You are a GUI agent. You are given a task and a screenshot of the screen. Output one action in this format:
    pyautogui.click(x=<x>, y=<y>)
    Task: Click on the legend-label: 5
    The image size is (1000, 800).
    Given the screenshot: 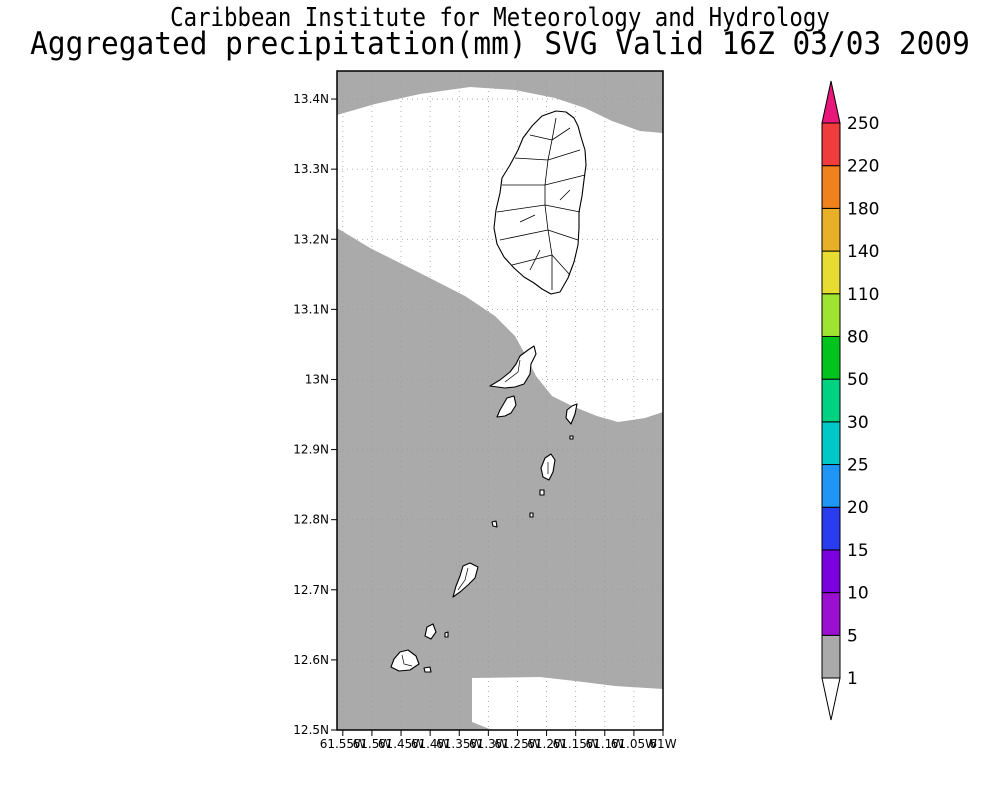 What is the action you would take?
    pyautogui.click(x=852, y=636)
    